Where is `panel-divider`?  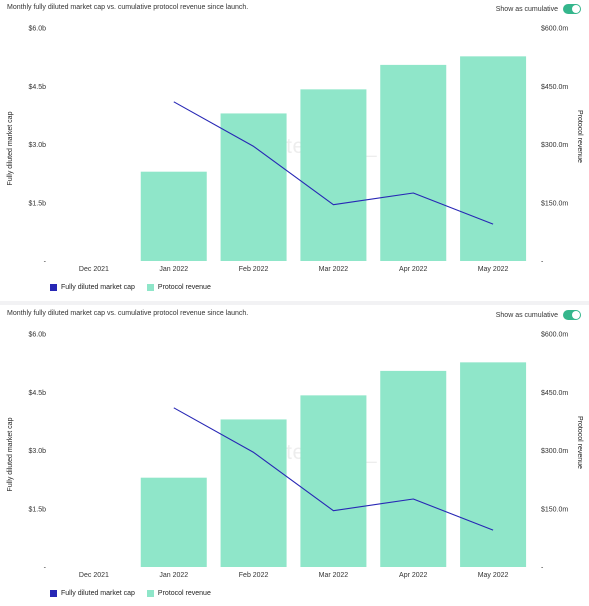 panel-divider is located at coordinates (294, 303).